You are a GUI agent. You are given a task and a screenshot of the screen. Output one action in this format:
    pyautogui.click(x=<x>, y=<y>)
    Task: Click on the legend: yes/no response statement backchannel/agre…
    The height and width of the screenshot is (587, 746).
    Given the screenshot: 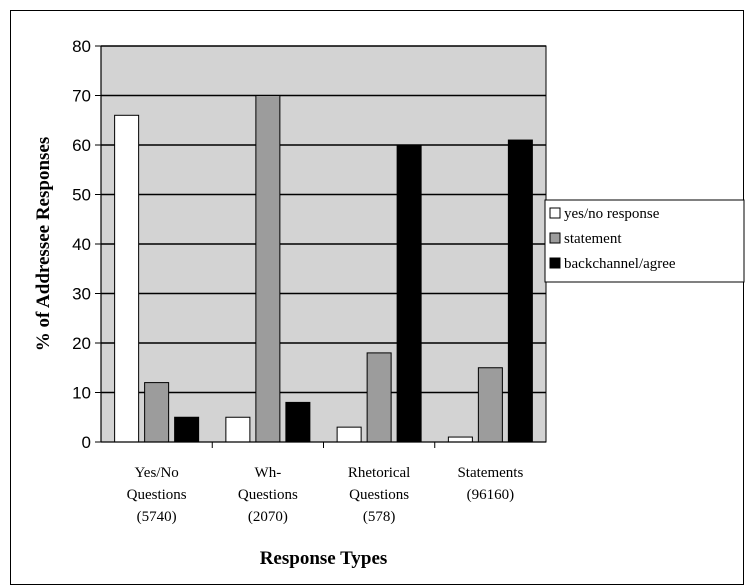 What is the action you would take?
    pyautogui.click(x=644, y=241)
    